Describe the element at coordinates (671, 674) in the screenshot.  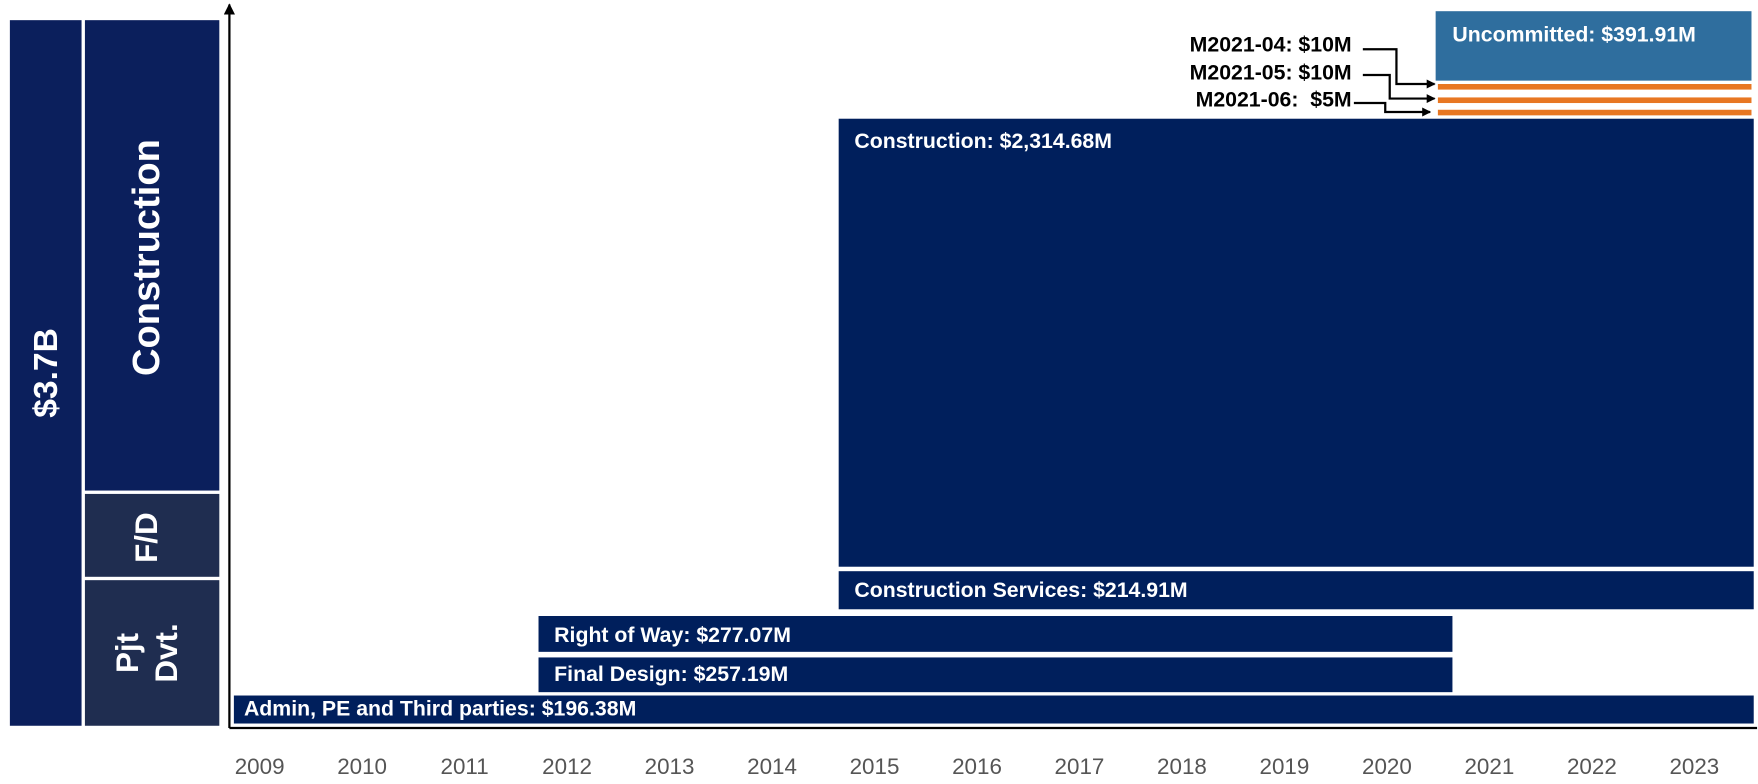
I see `bar-label: Final Design: $257.19M` at that location.